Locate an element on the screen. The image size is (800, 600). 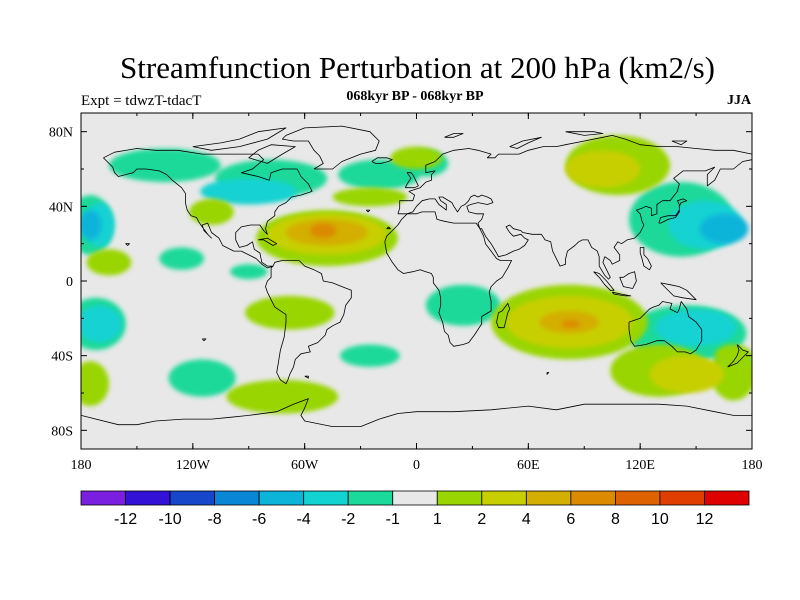
contour-level--4 is located at coordinates (415, 227).